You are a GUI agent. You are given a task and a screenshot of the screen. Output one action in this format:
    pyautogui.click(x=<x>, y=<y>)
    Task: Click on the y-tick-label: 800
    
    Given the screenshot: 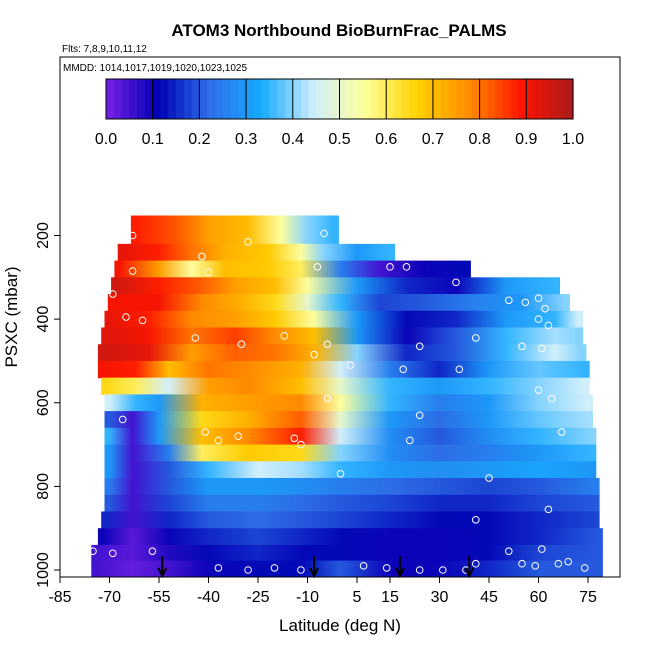 What is the action you would take?
    pyautogui.click(x=43, y=486)
    